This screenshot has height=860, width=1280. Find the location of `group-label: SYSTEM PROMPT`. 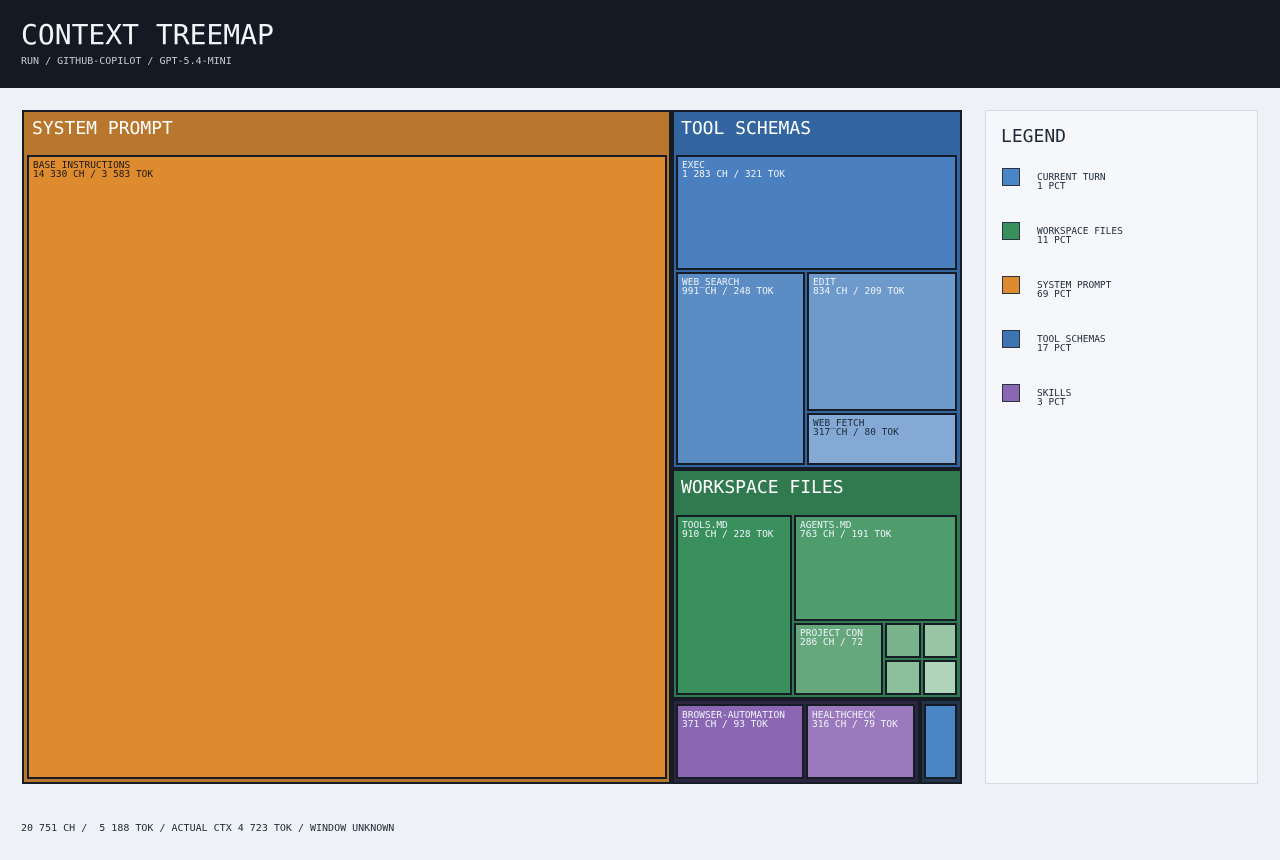

group-label: SYSTEM PROMPT is located at coordinates (102, 128).